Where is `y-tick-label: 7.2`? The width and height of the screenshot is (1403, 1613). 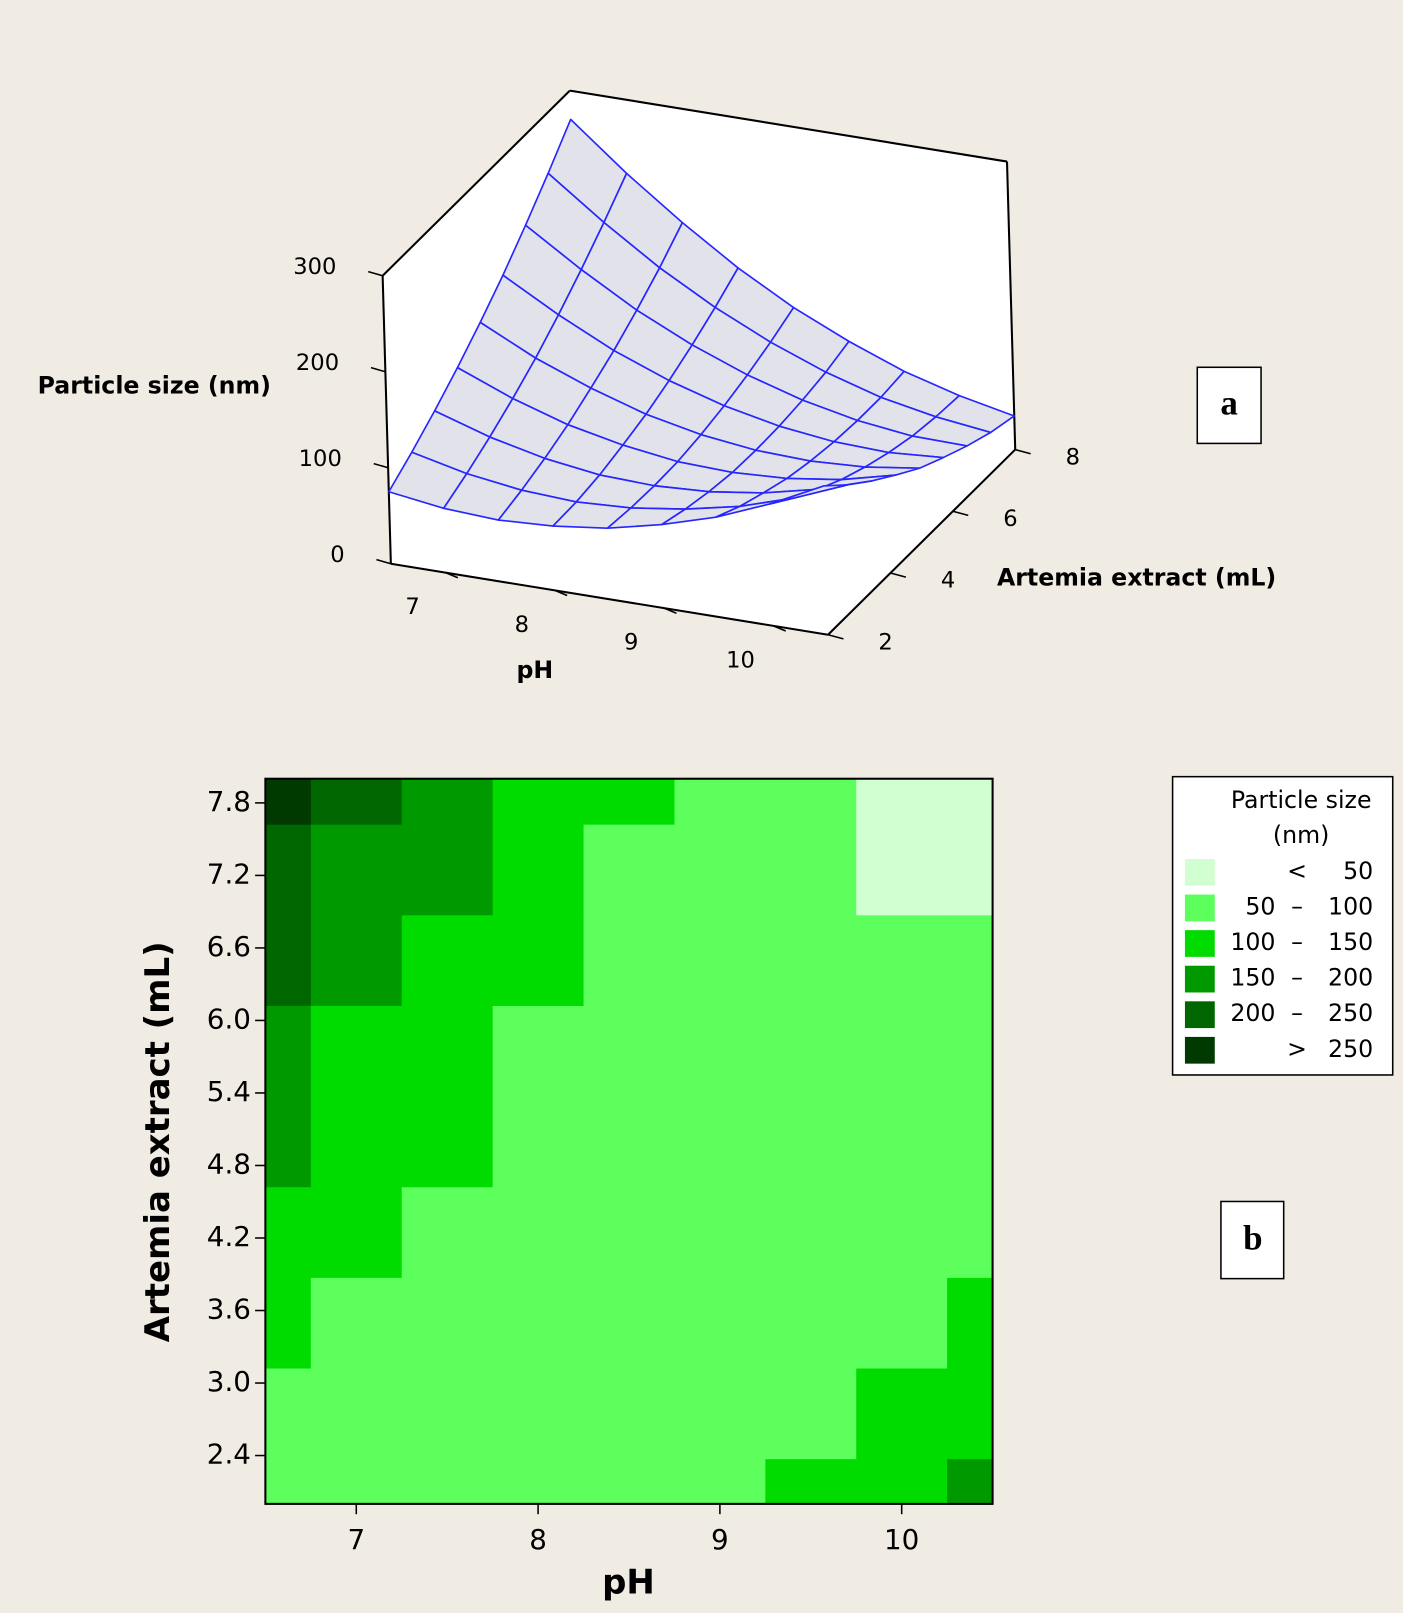 y-tick-label: 7.2 is located at coordinates (229, 873).